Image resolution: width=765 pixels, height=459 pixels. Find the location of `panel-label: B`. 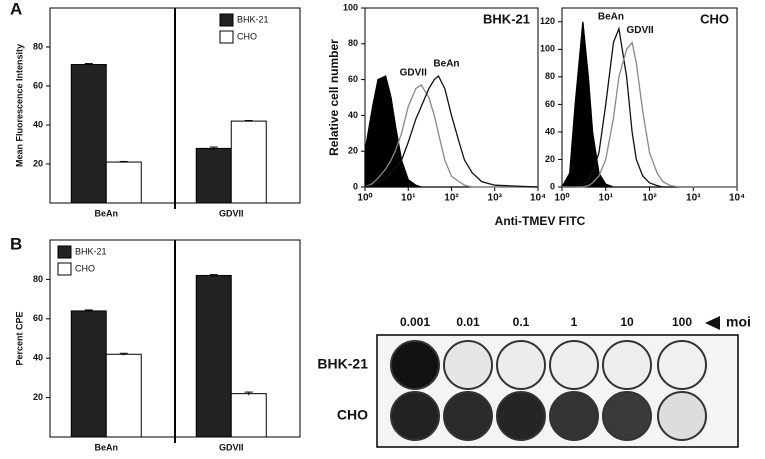

panel-label: B is located at coordinates (16, 243).